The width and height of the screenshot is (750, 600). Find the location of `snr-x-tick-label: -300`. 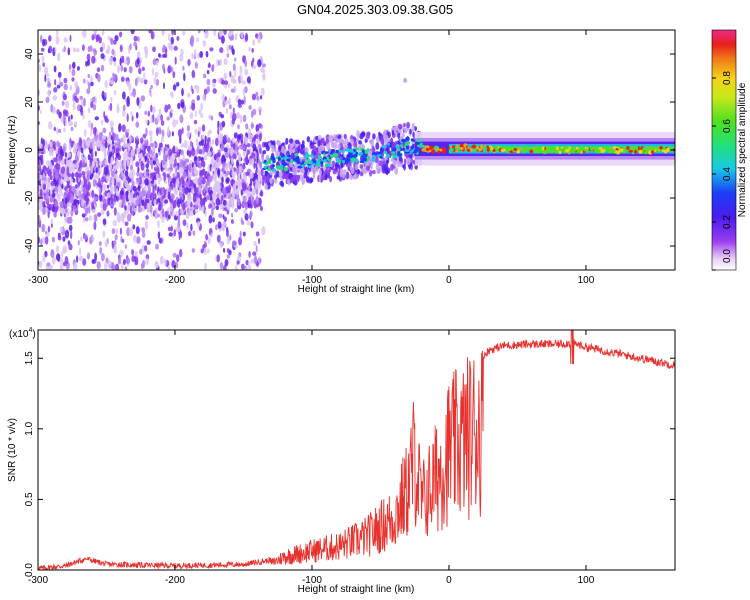

snr-x-tick-label: -300 is located at coordinates (38, 580).